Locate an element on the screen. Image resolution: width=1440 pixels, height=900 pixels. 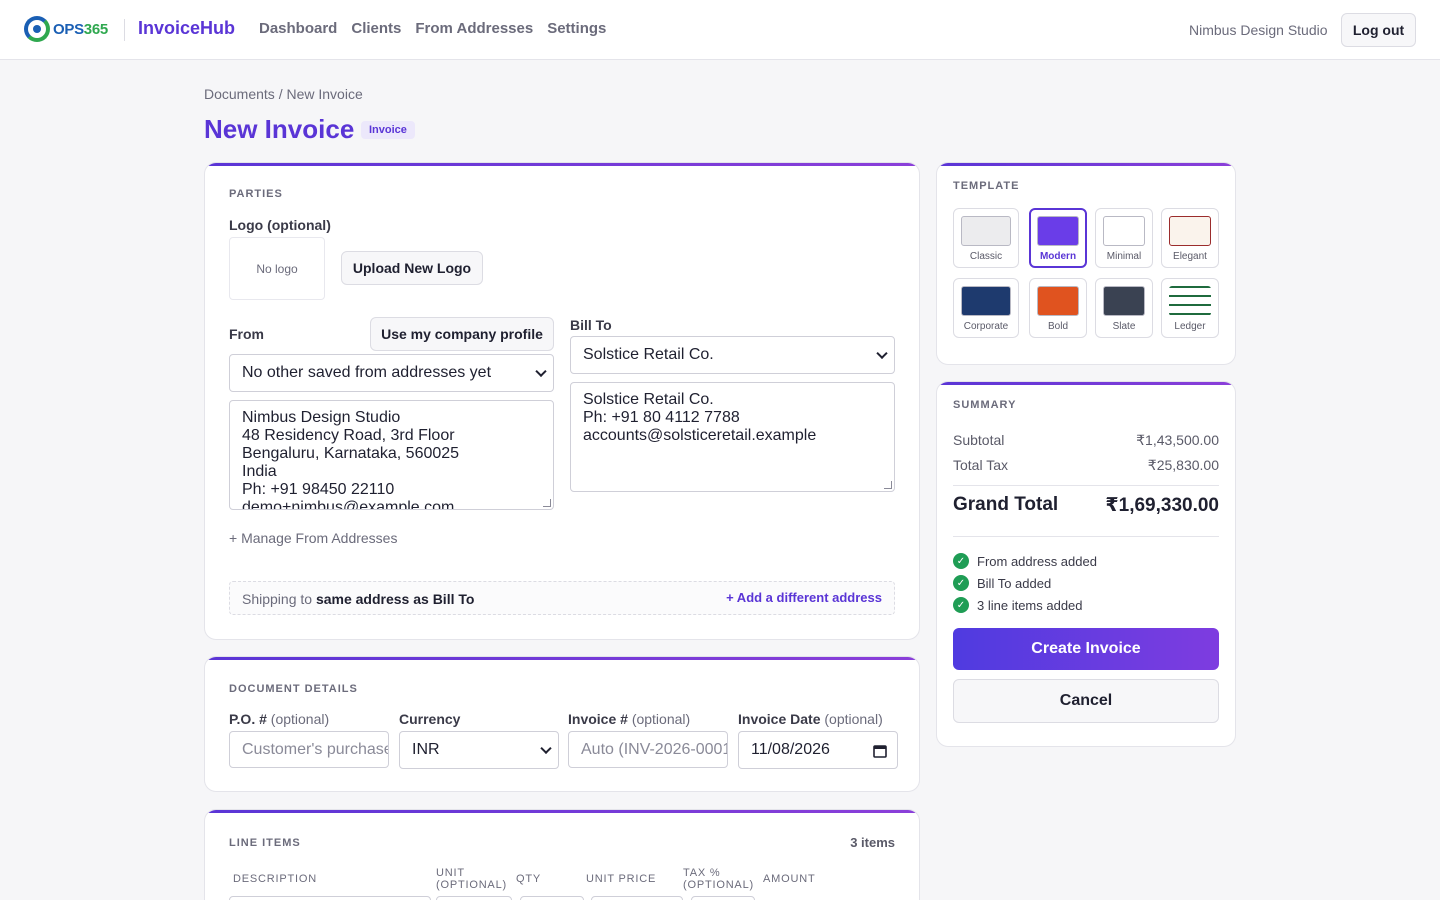
invoice-date-label: Invoice Date (optional) is located at coordinates (810, 719).